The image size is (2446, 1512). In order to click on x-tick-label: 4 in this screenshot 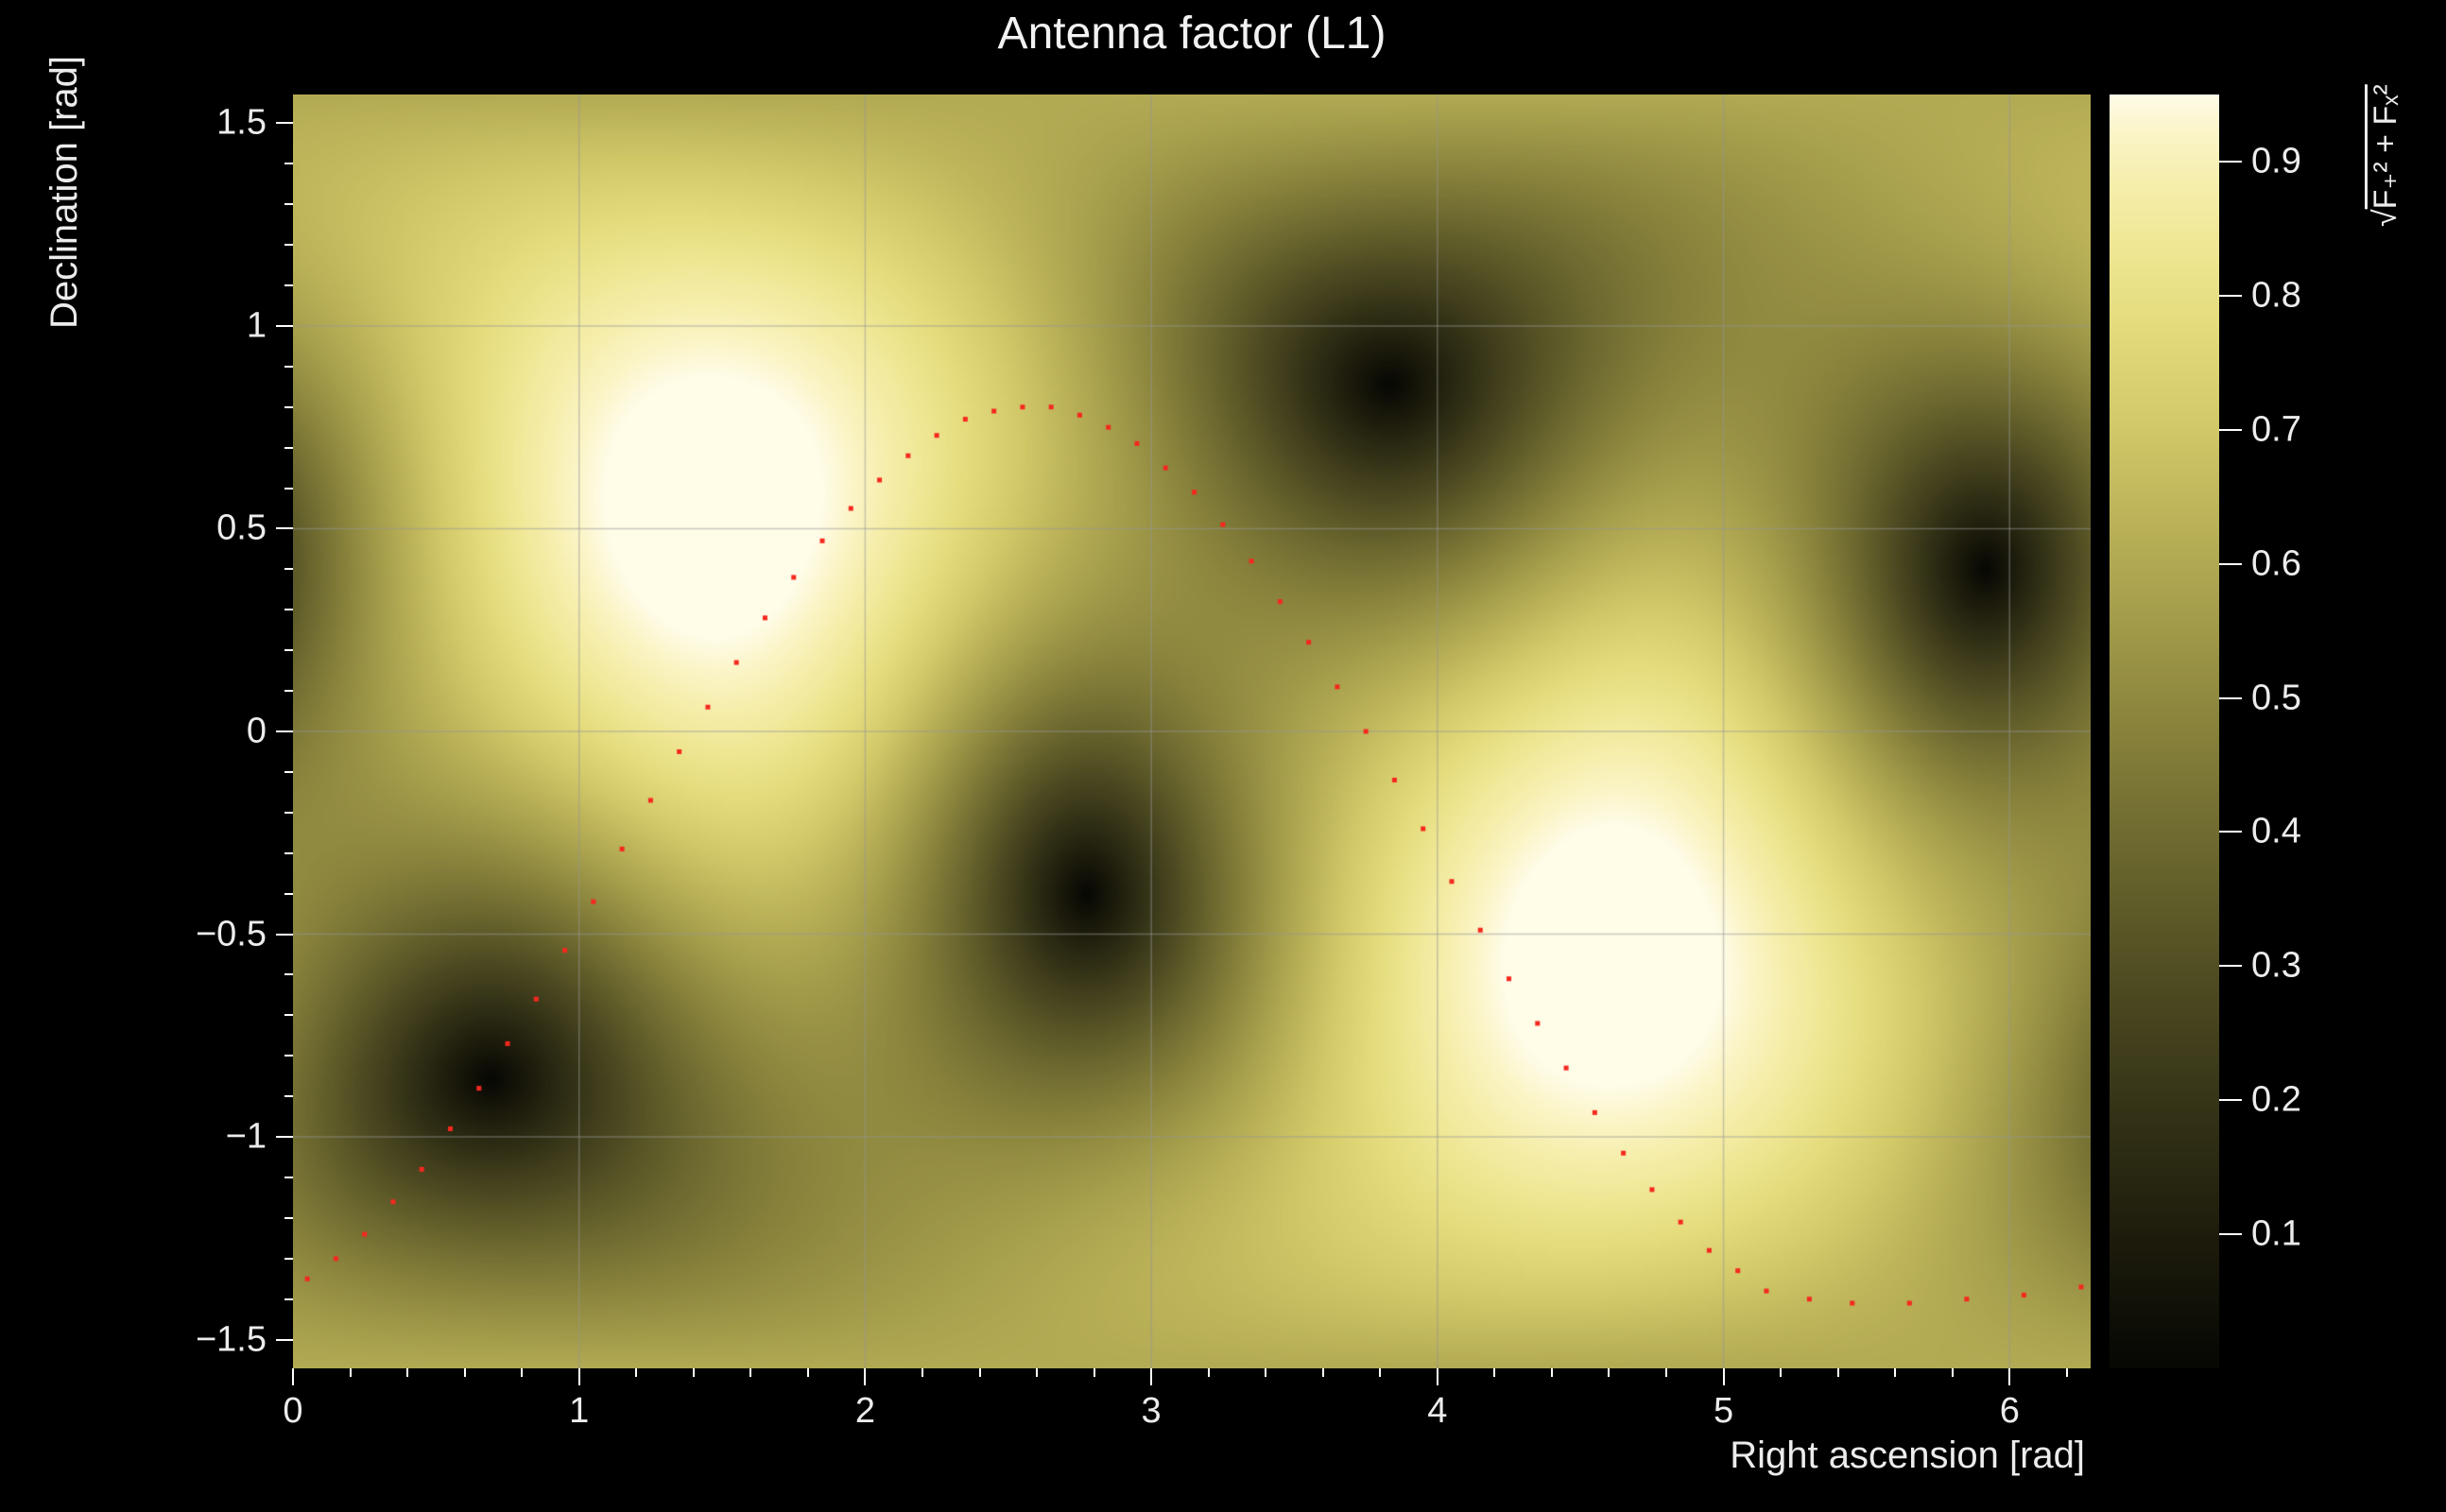, I will do `click(1437, 1411)`.